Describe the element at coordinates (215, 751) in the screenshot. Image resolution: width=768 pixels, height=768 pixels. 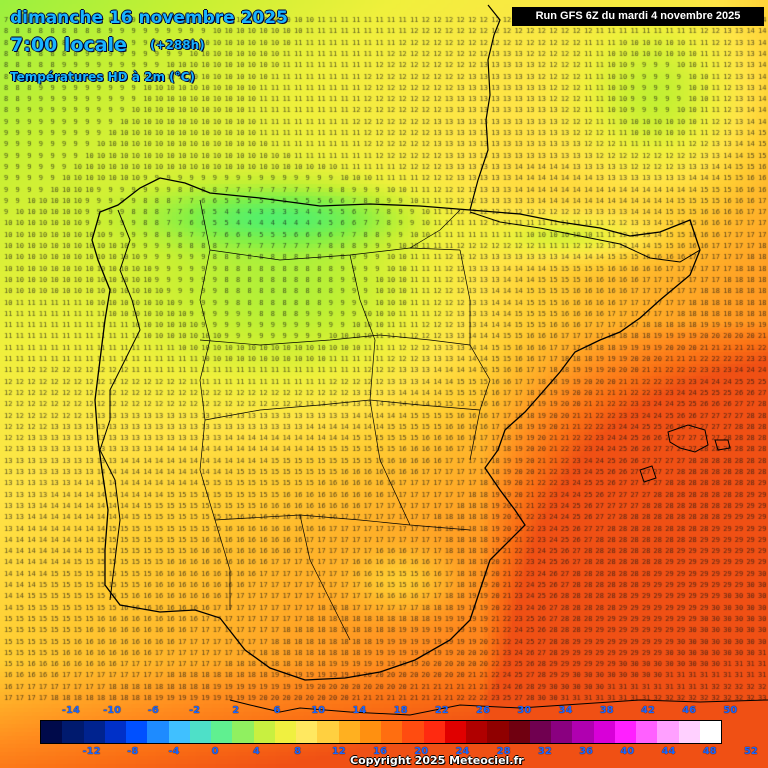
I see `legend-tick-label: 0` at that location.